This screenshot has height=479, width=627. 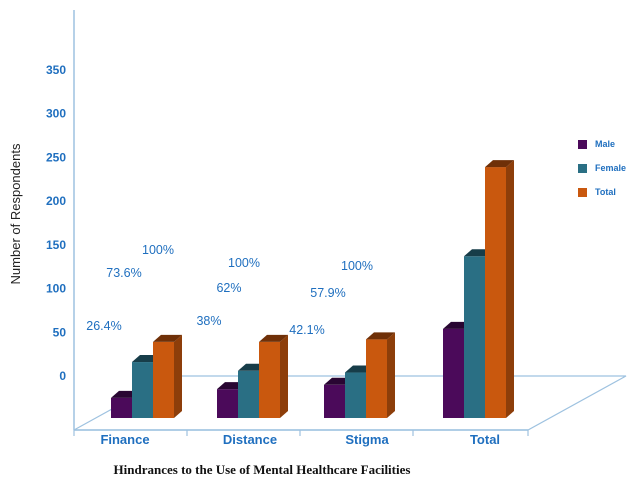 I want to click on y-axis: 0 50 100 150 200 250 300 350, so click(x=60, y=220).